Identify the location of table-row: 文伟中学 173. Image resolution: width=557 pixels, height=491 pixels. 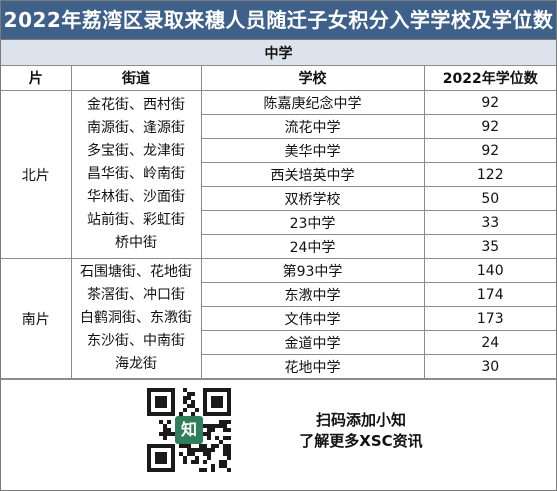
(278, 318).